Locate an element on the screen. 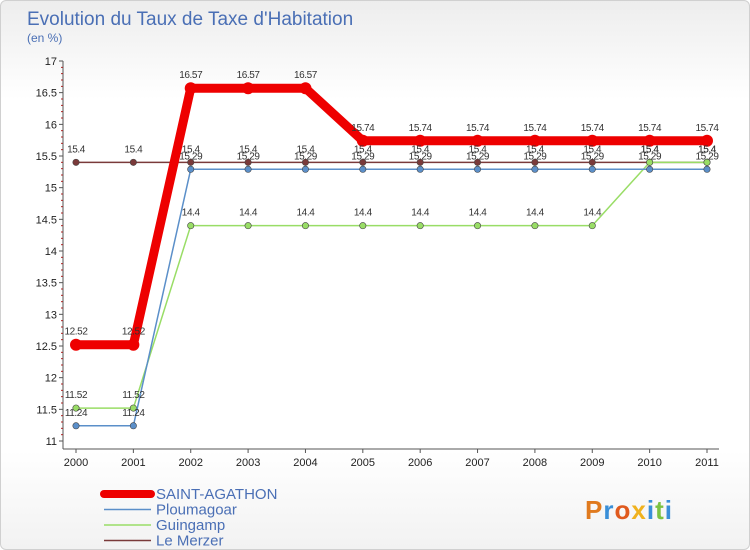  y-tick-label: 17 is located at coordinates (51, 62).